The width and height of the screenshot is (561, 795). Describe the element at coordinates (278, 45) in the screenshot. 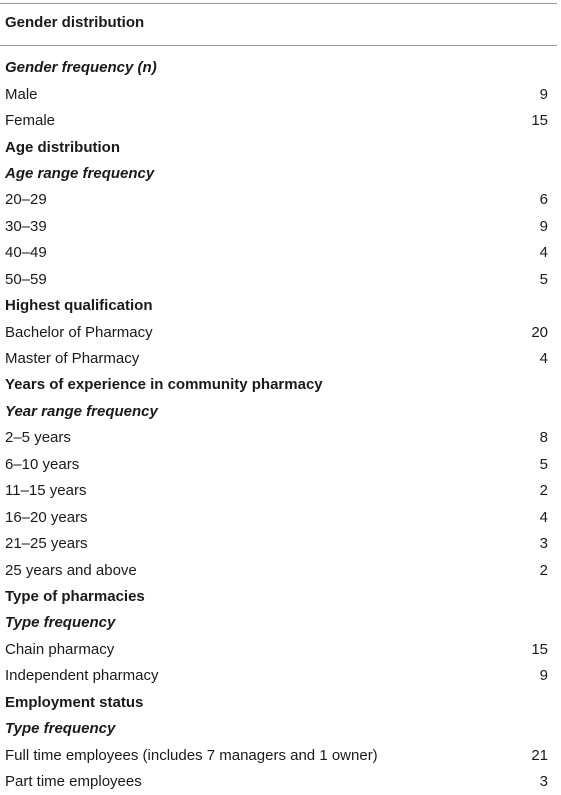

I see `table-header-rule` at that location.